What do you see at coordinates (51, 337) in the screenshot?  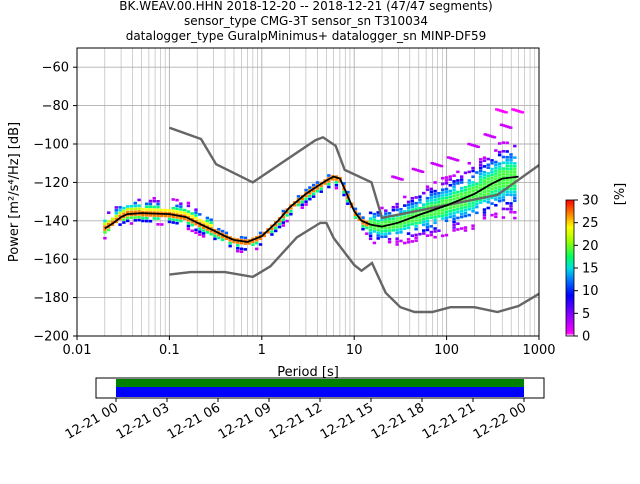 I see `y-tick-label: −200` at bounding box center [51, 337].